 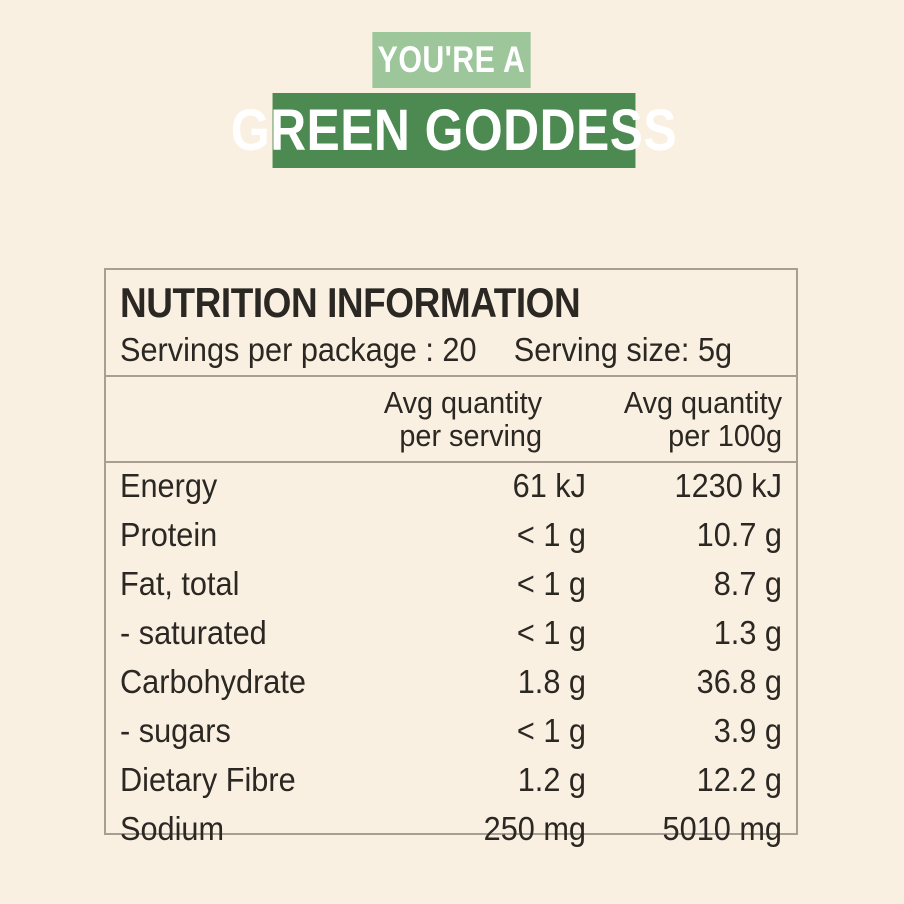 I want to click on nutrient-value-per-serving: 1.2 g, so click(x=551, y=779).